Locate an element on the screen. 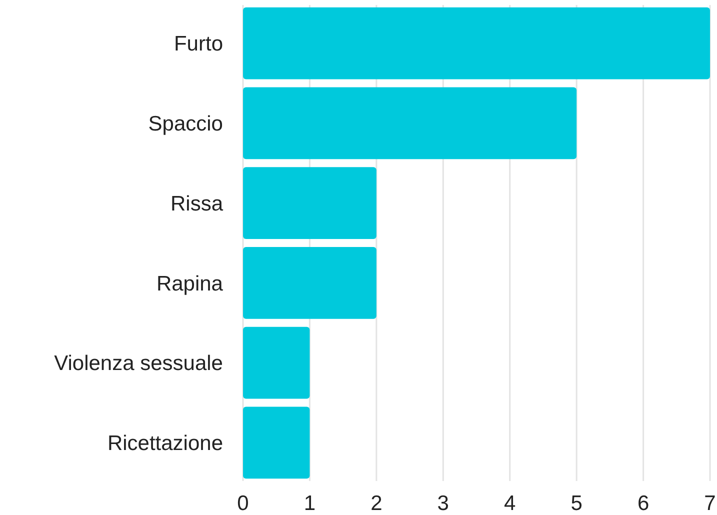 The image size is (717, 515). x-tick-label: 4 is located at coordinates (510, 503).